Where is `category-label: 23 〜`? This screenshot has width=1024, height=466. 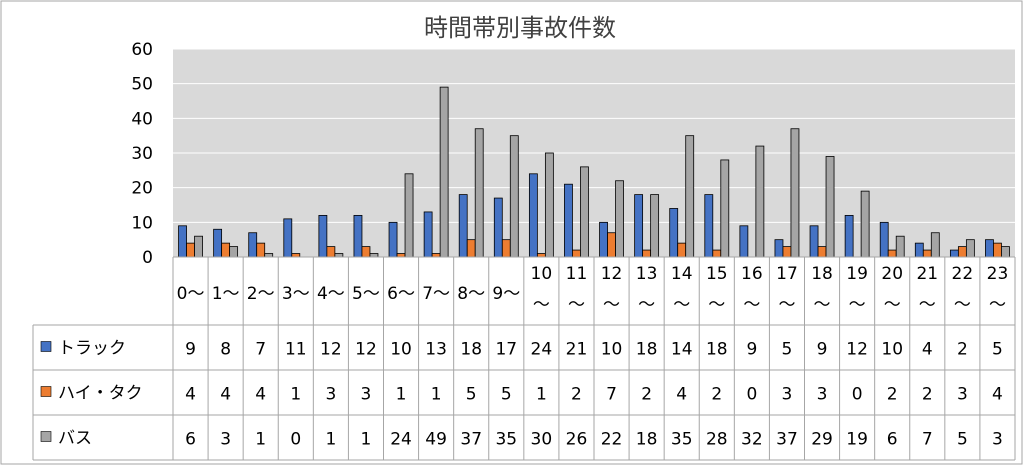
category-label: 23 〜 is located at coordinates (998, 289).